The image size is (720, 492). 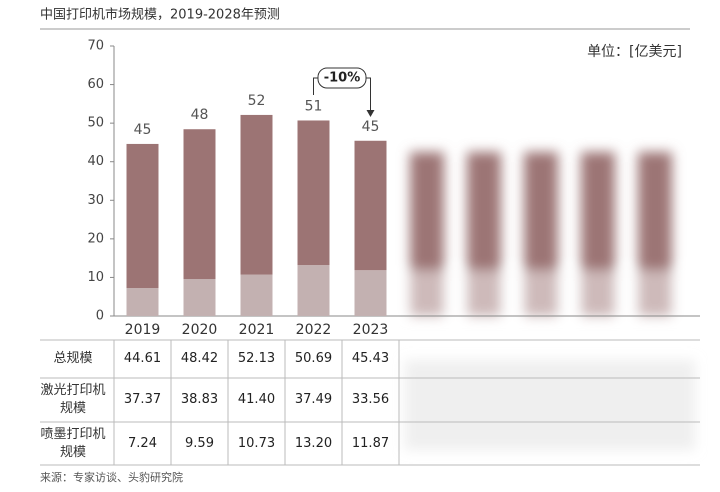 I want to click on annotation: -10%, so click(x=342, y=78).